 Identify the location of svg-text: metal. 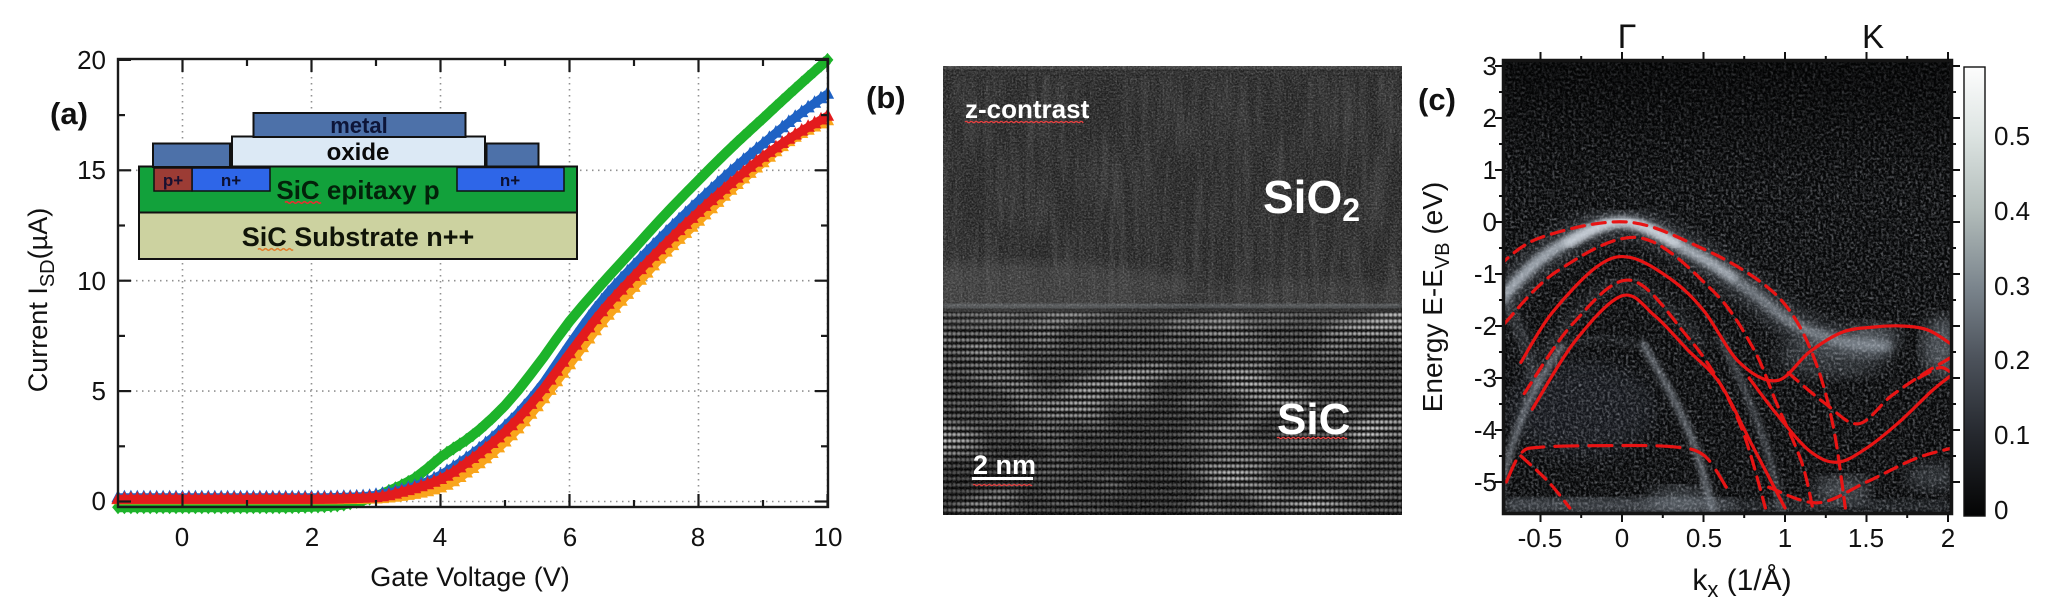
(358, 125).